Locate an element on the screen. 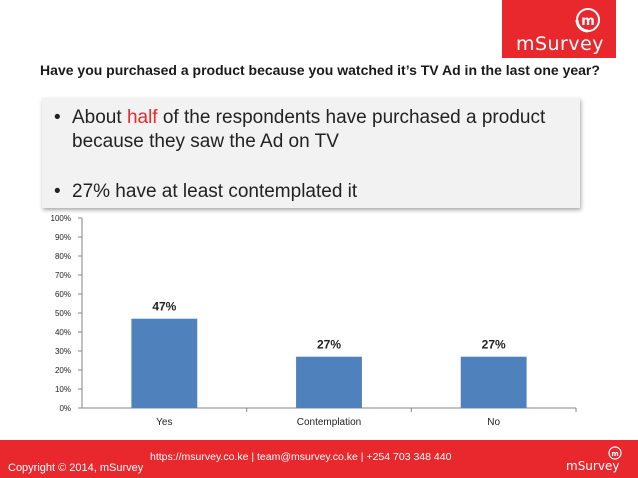  y-tick-label: 30% is located at coordinates (63, 351).